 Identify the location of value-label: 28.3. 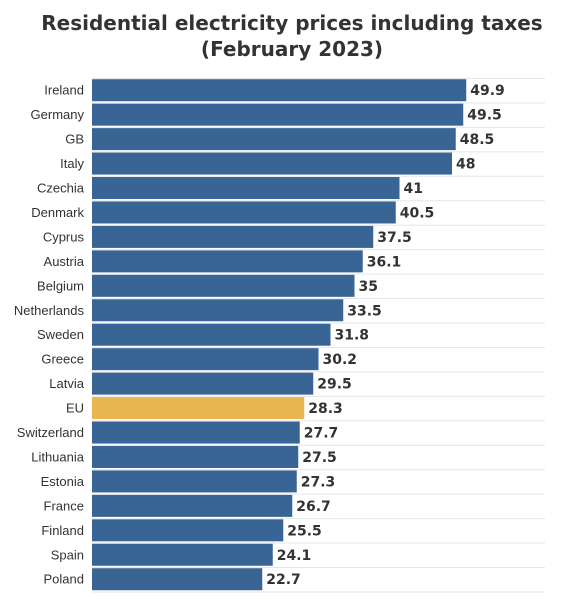
(325, 409).